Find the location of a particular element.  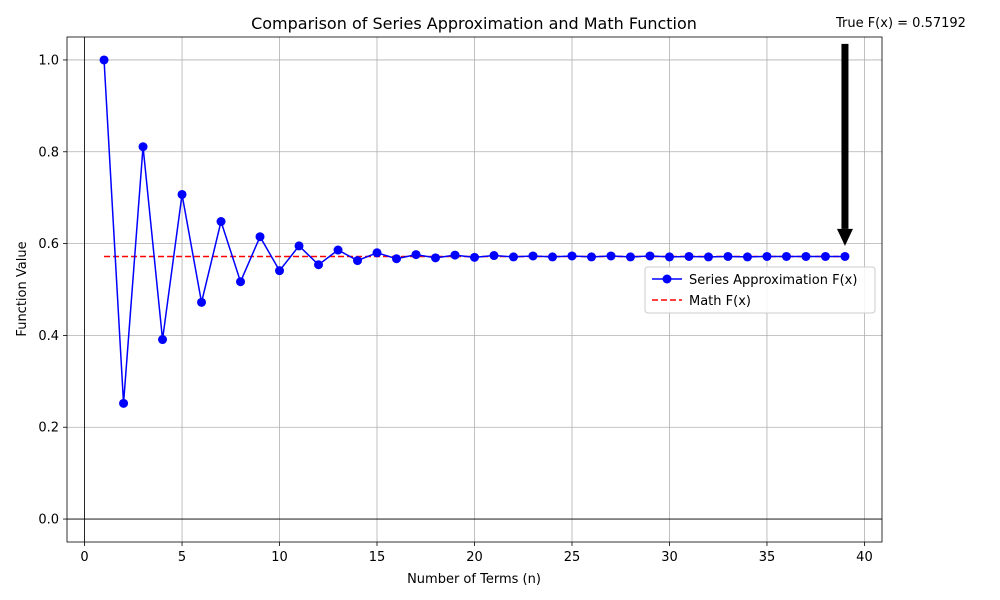

x-tick-label: 15 is located at coordinates (377, 557).